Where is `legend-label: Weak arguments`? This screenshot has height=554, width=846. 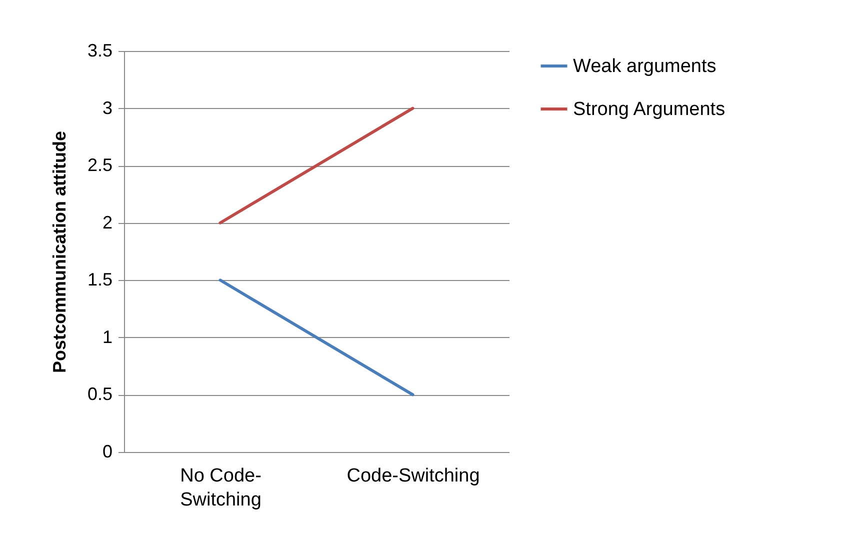 legend-label: Weak arguments is located at coordinates (644, 66).